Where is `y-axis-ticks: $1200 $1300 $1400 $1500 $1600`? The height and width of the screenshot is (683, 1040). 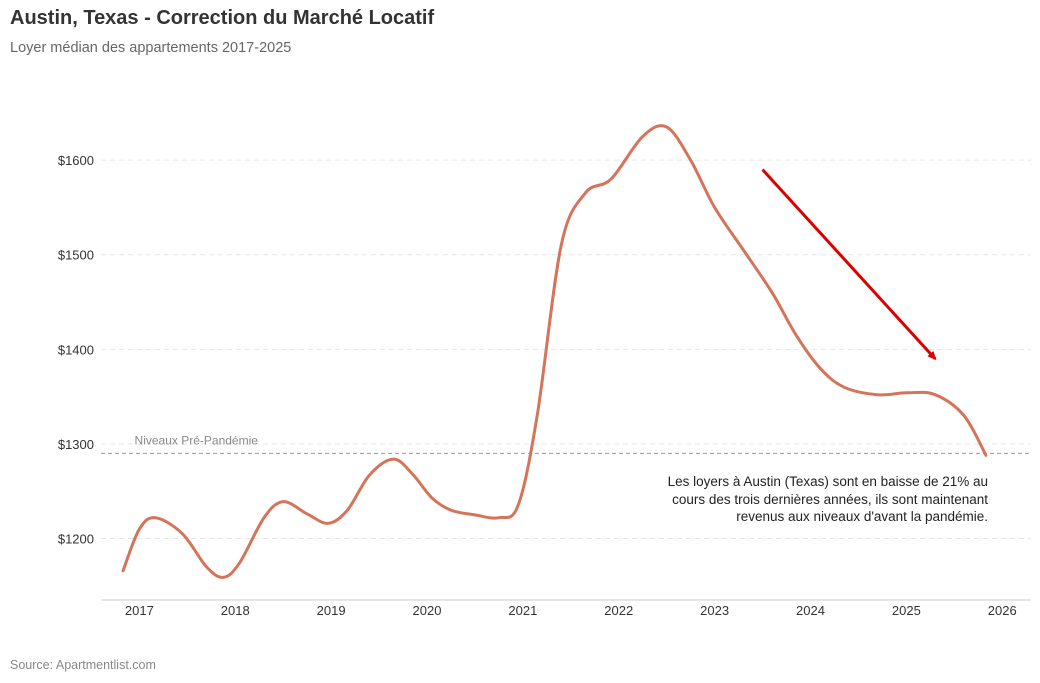 y-axis-ticks: $1200 $1300 $1400 $1500 $1600 is located at coordinates (76, 349).